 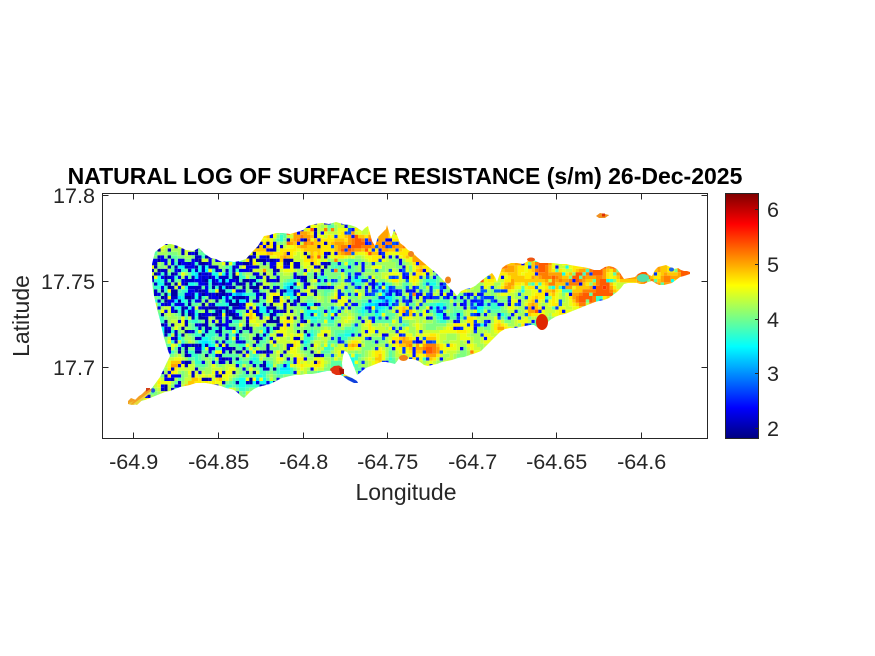 I want to click on svg-text: 17.75, so click(x=68, y=281).